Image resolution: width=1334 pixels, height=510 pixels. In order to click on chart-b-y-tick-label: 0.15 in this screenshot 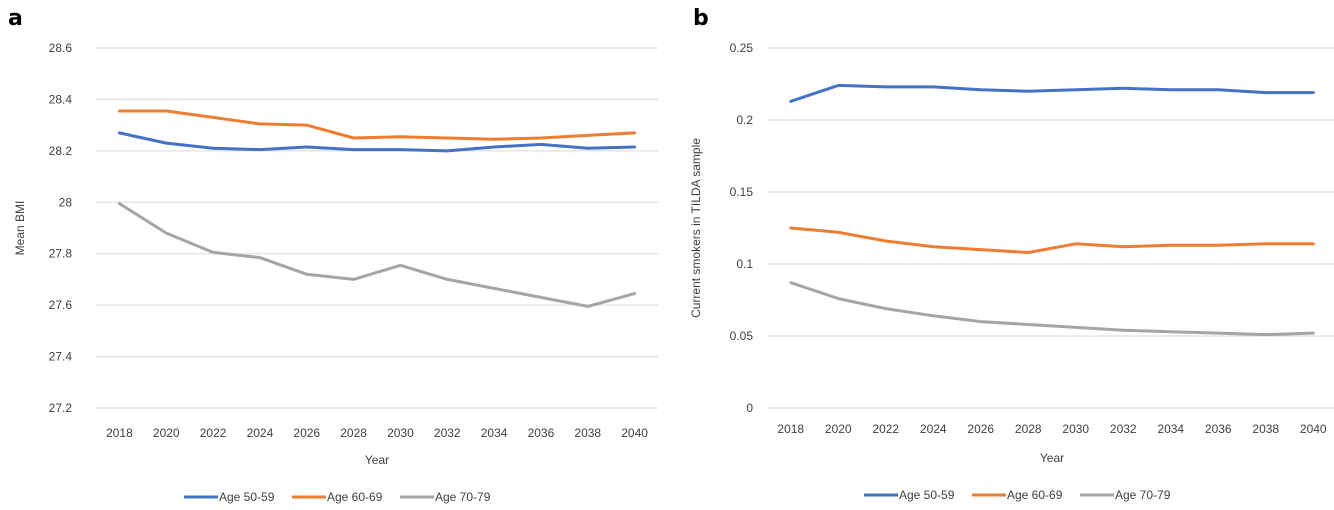, I will do `click(742, 192)`.